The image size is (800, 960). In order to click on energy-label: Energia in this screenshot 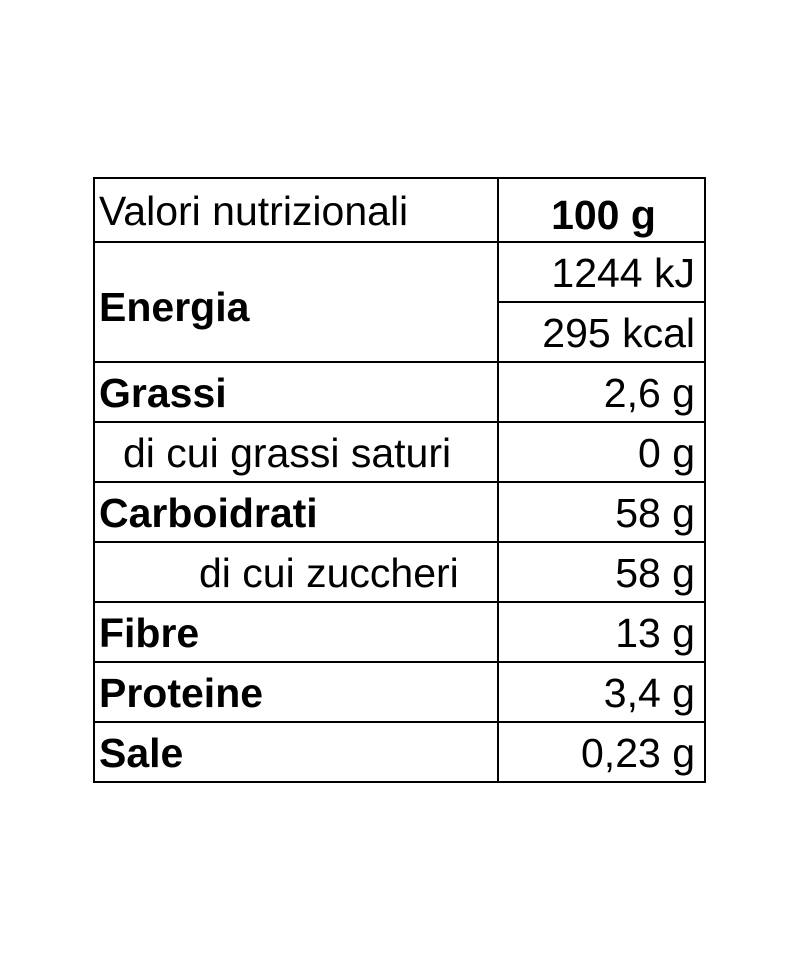, I will do `click(174, 307)`.